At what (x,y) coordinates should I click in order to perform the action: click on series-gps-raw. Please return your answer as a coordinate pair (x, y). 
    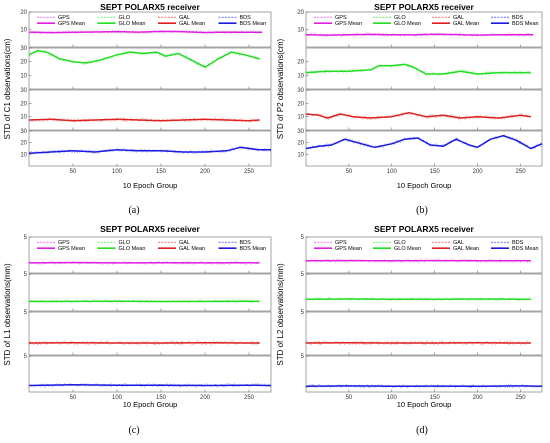
    Looking at the image, I should click on (419, 34).